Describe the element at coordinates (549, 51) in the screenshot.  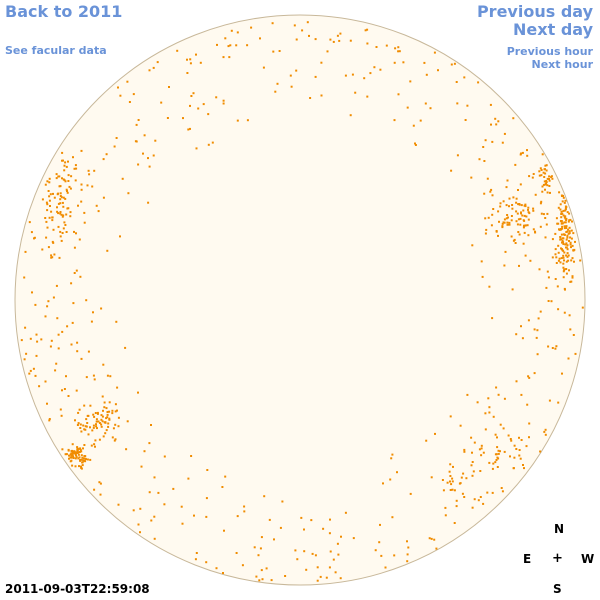
I see `previous-hour-link: Previous hour` at that location.